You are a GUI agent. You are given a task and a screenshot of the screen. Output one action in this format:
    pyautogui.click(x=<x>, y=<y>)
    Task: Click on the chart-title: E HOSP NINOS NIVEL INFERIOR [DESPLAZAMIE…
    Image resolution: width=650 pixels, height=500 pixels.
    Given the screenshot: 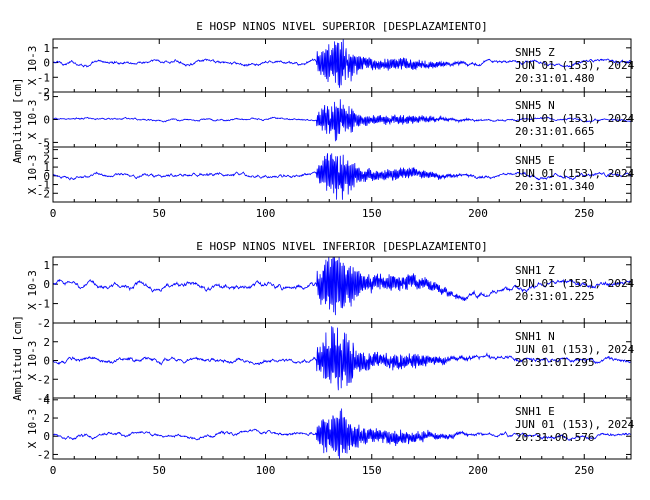 What is the action you would take?
    pyautogui.click(x=341, y=246)
    